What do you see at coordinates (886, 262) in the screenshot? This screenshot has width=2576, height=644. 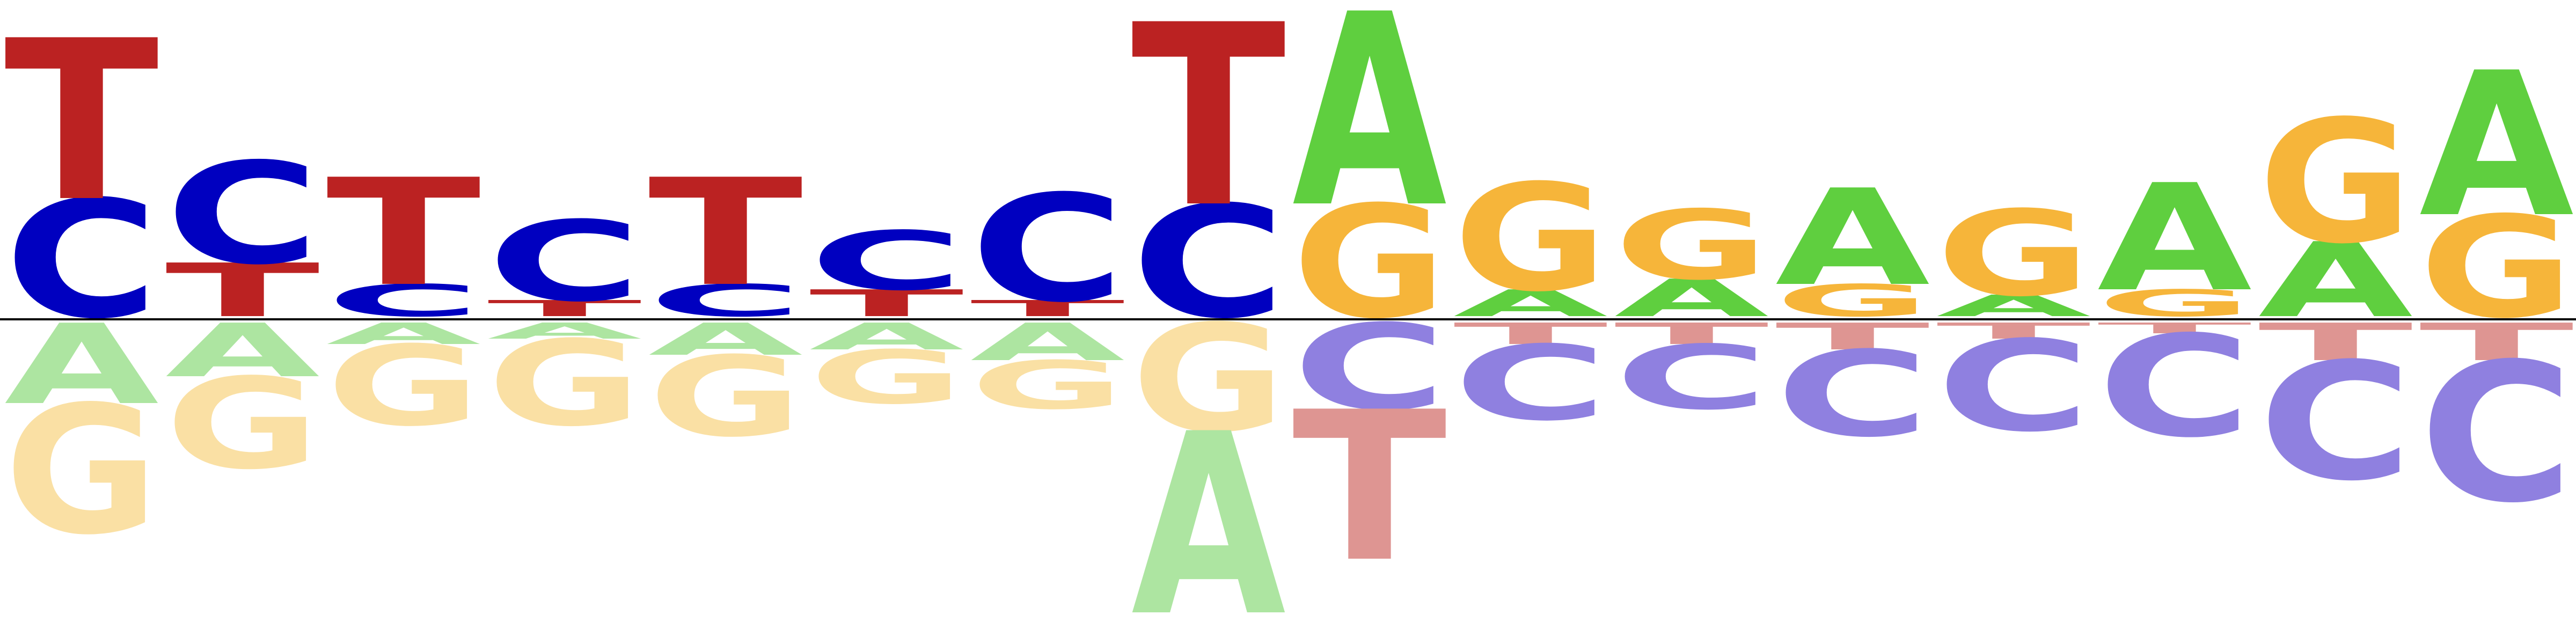 I see `letter-C-pos6: C` at bounding box center [886, 262].